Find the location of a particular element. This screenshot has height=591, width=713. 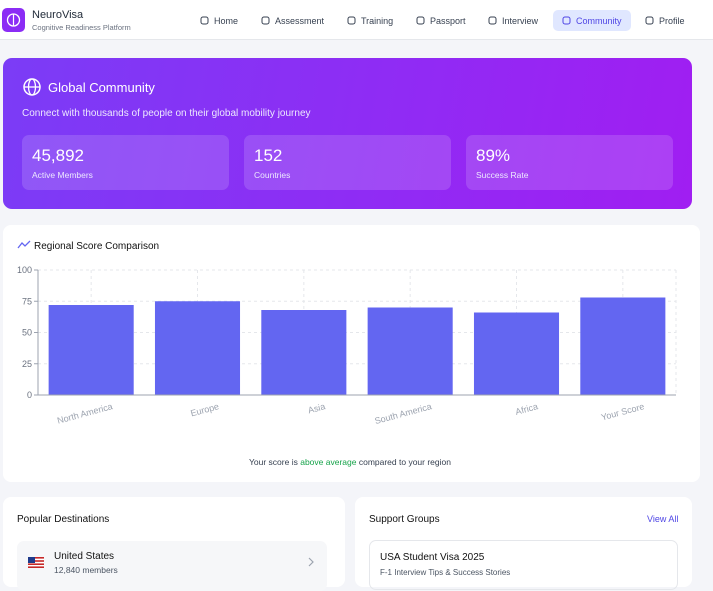

nav-item: Interview is located at coordinates (513, 20).